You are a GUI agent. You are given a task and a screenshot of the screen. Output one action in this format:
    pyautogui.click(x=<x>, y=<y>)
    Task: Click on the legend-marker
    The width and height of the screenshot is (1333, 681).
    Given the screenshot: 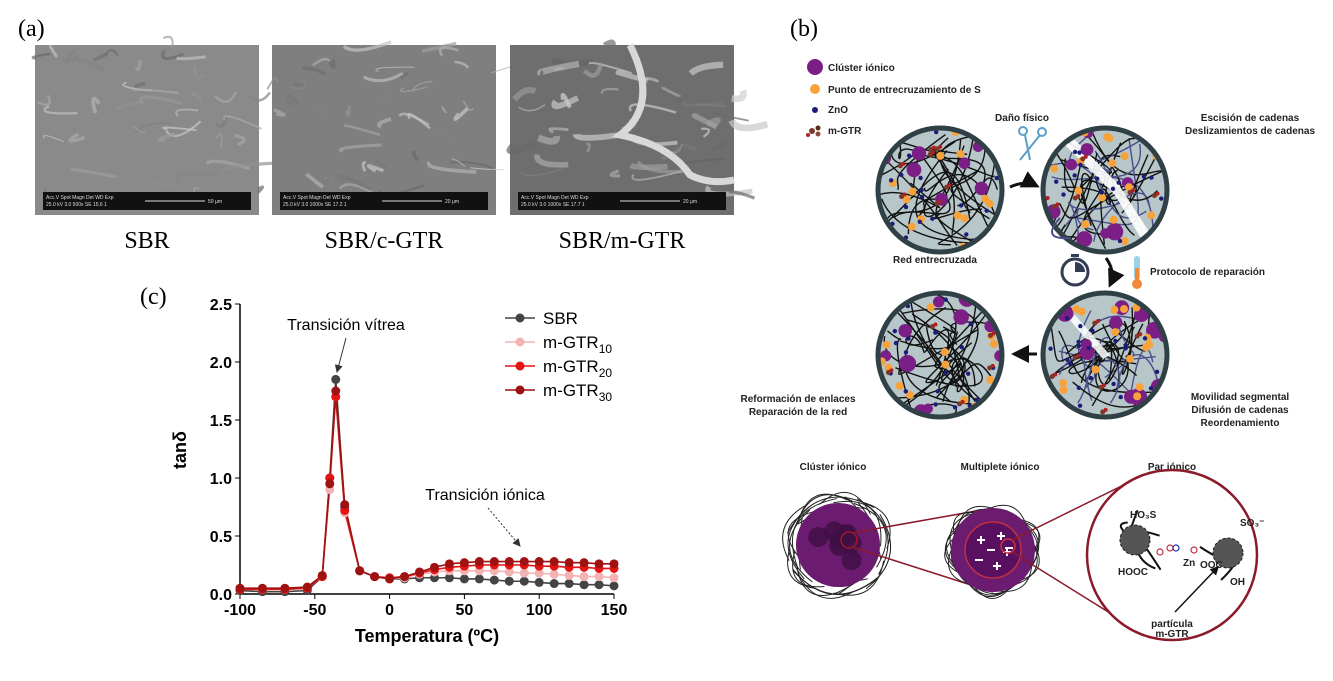 What is the action you would take?
    pyautogui.click(x=520, y=390)
    